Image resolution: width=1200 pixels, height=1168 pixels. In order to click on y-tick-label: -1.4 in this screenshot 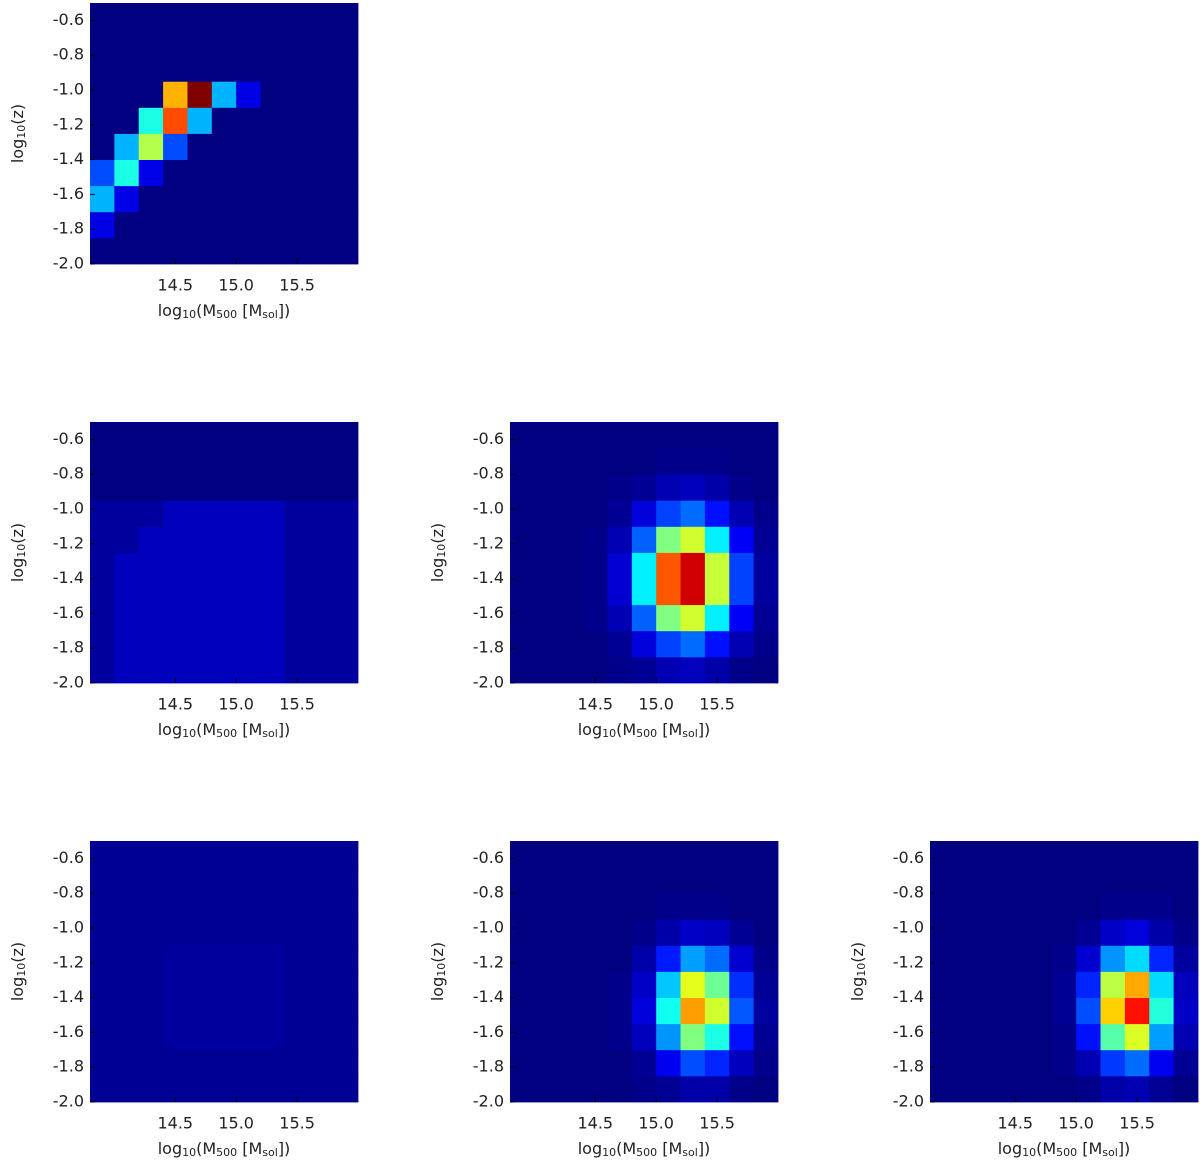, I will do `click(488, 577)`.